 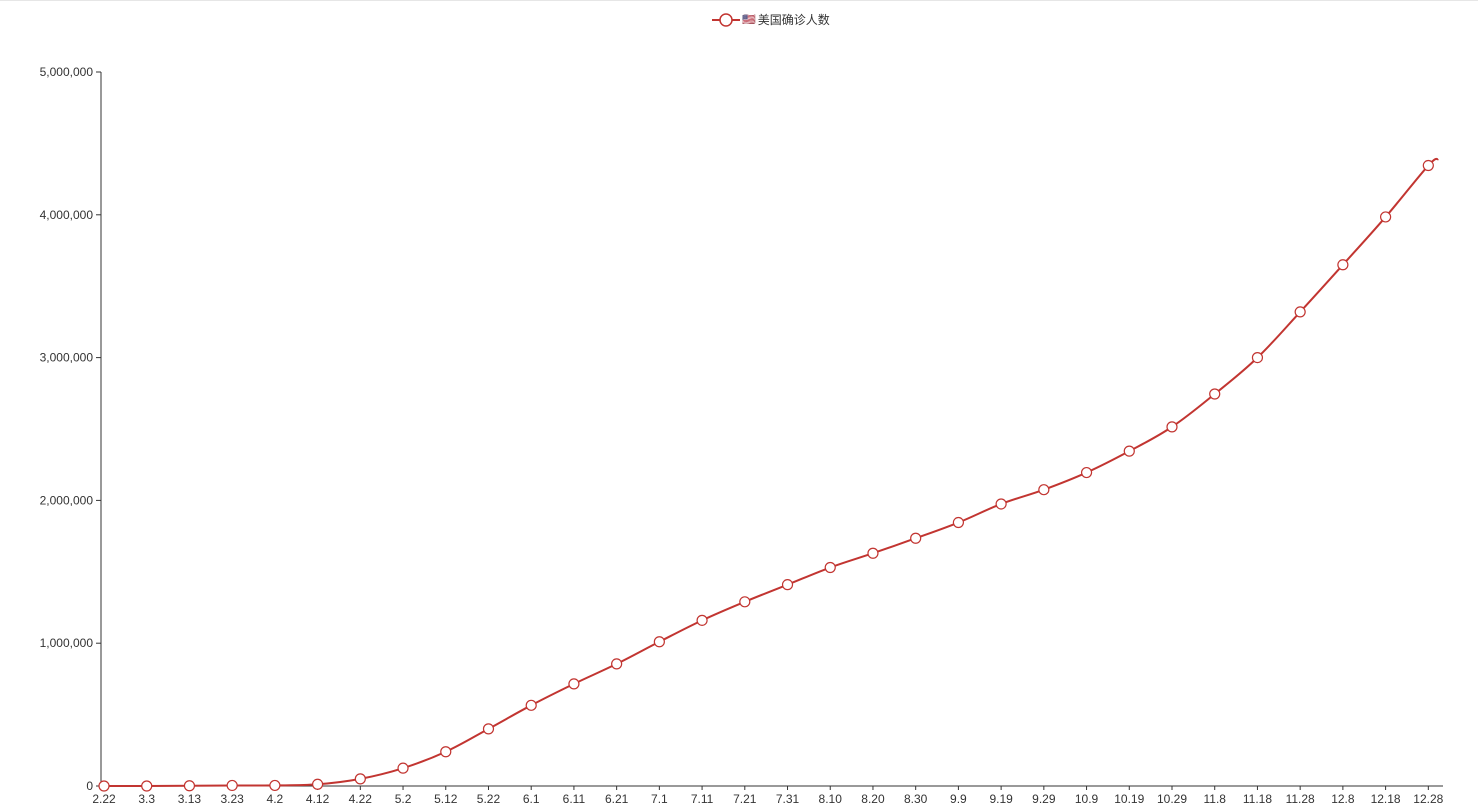 What do you see at coordinates (361, 799) in the screenshot?
I see `x-tick-label: 4.22` at bounding box center [361, 799].